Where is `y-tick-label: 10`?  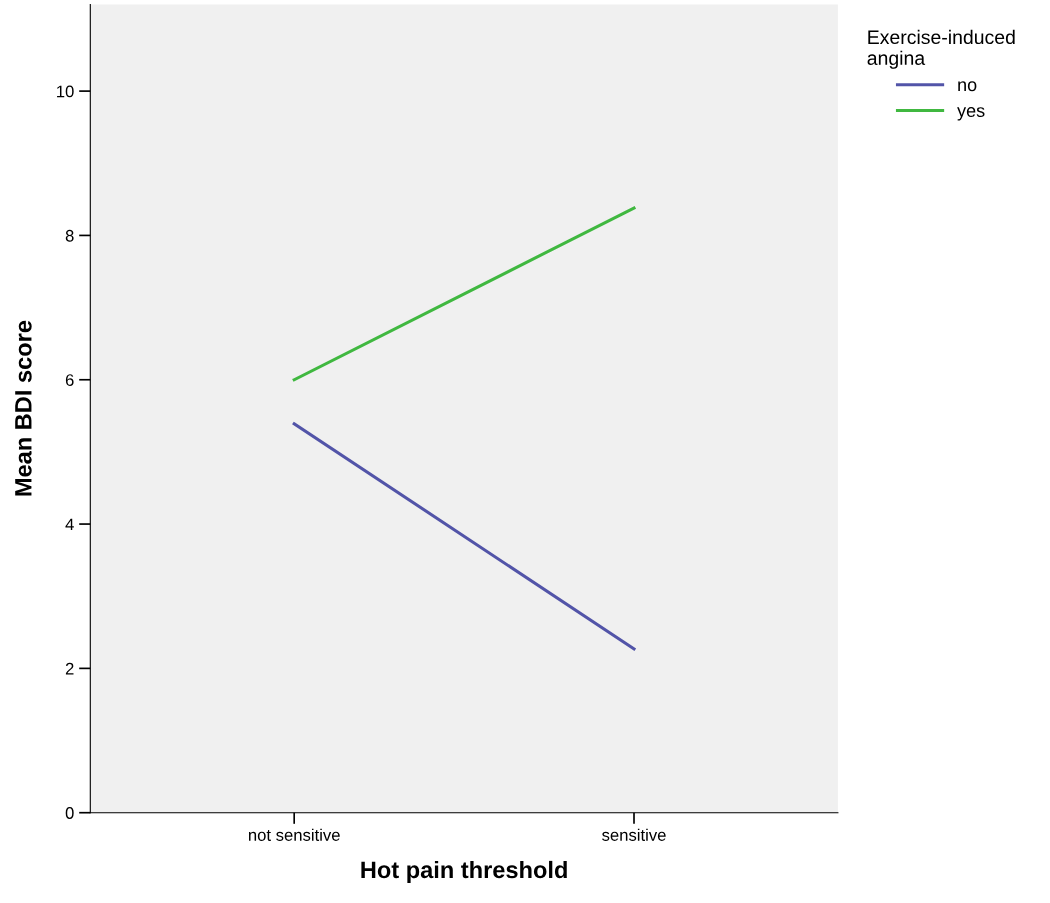
y-tick-label: 10 is located at coordinates (65, 91).